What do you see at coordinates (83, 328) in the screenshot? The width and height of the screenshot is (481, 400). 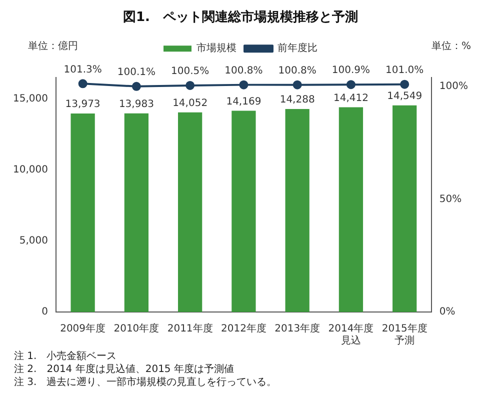 I see `x-tick-label: 2009年度` at bounding box center [83, 328].